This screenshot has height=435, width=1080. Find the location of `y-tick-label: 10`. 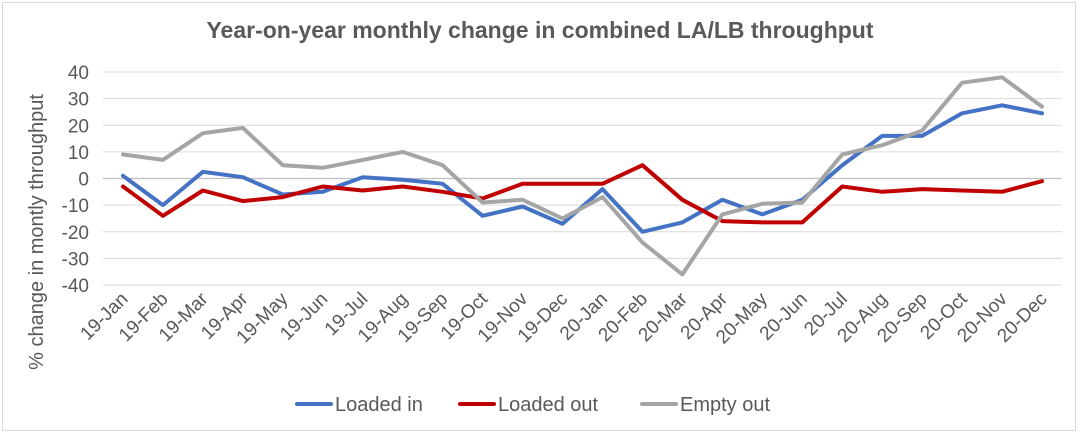

y-tick-label: 10 is located at coordinates (78, 153).